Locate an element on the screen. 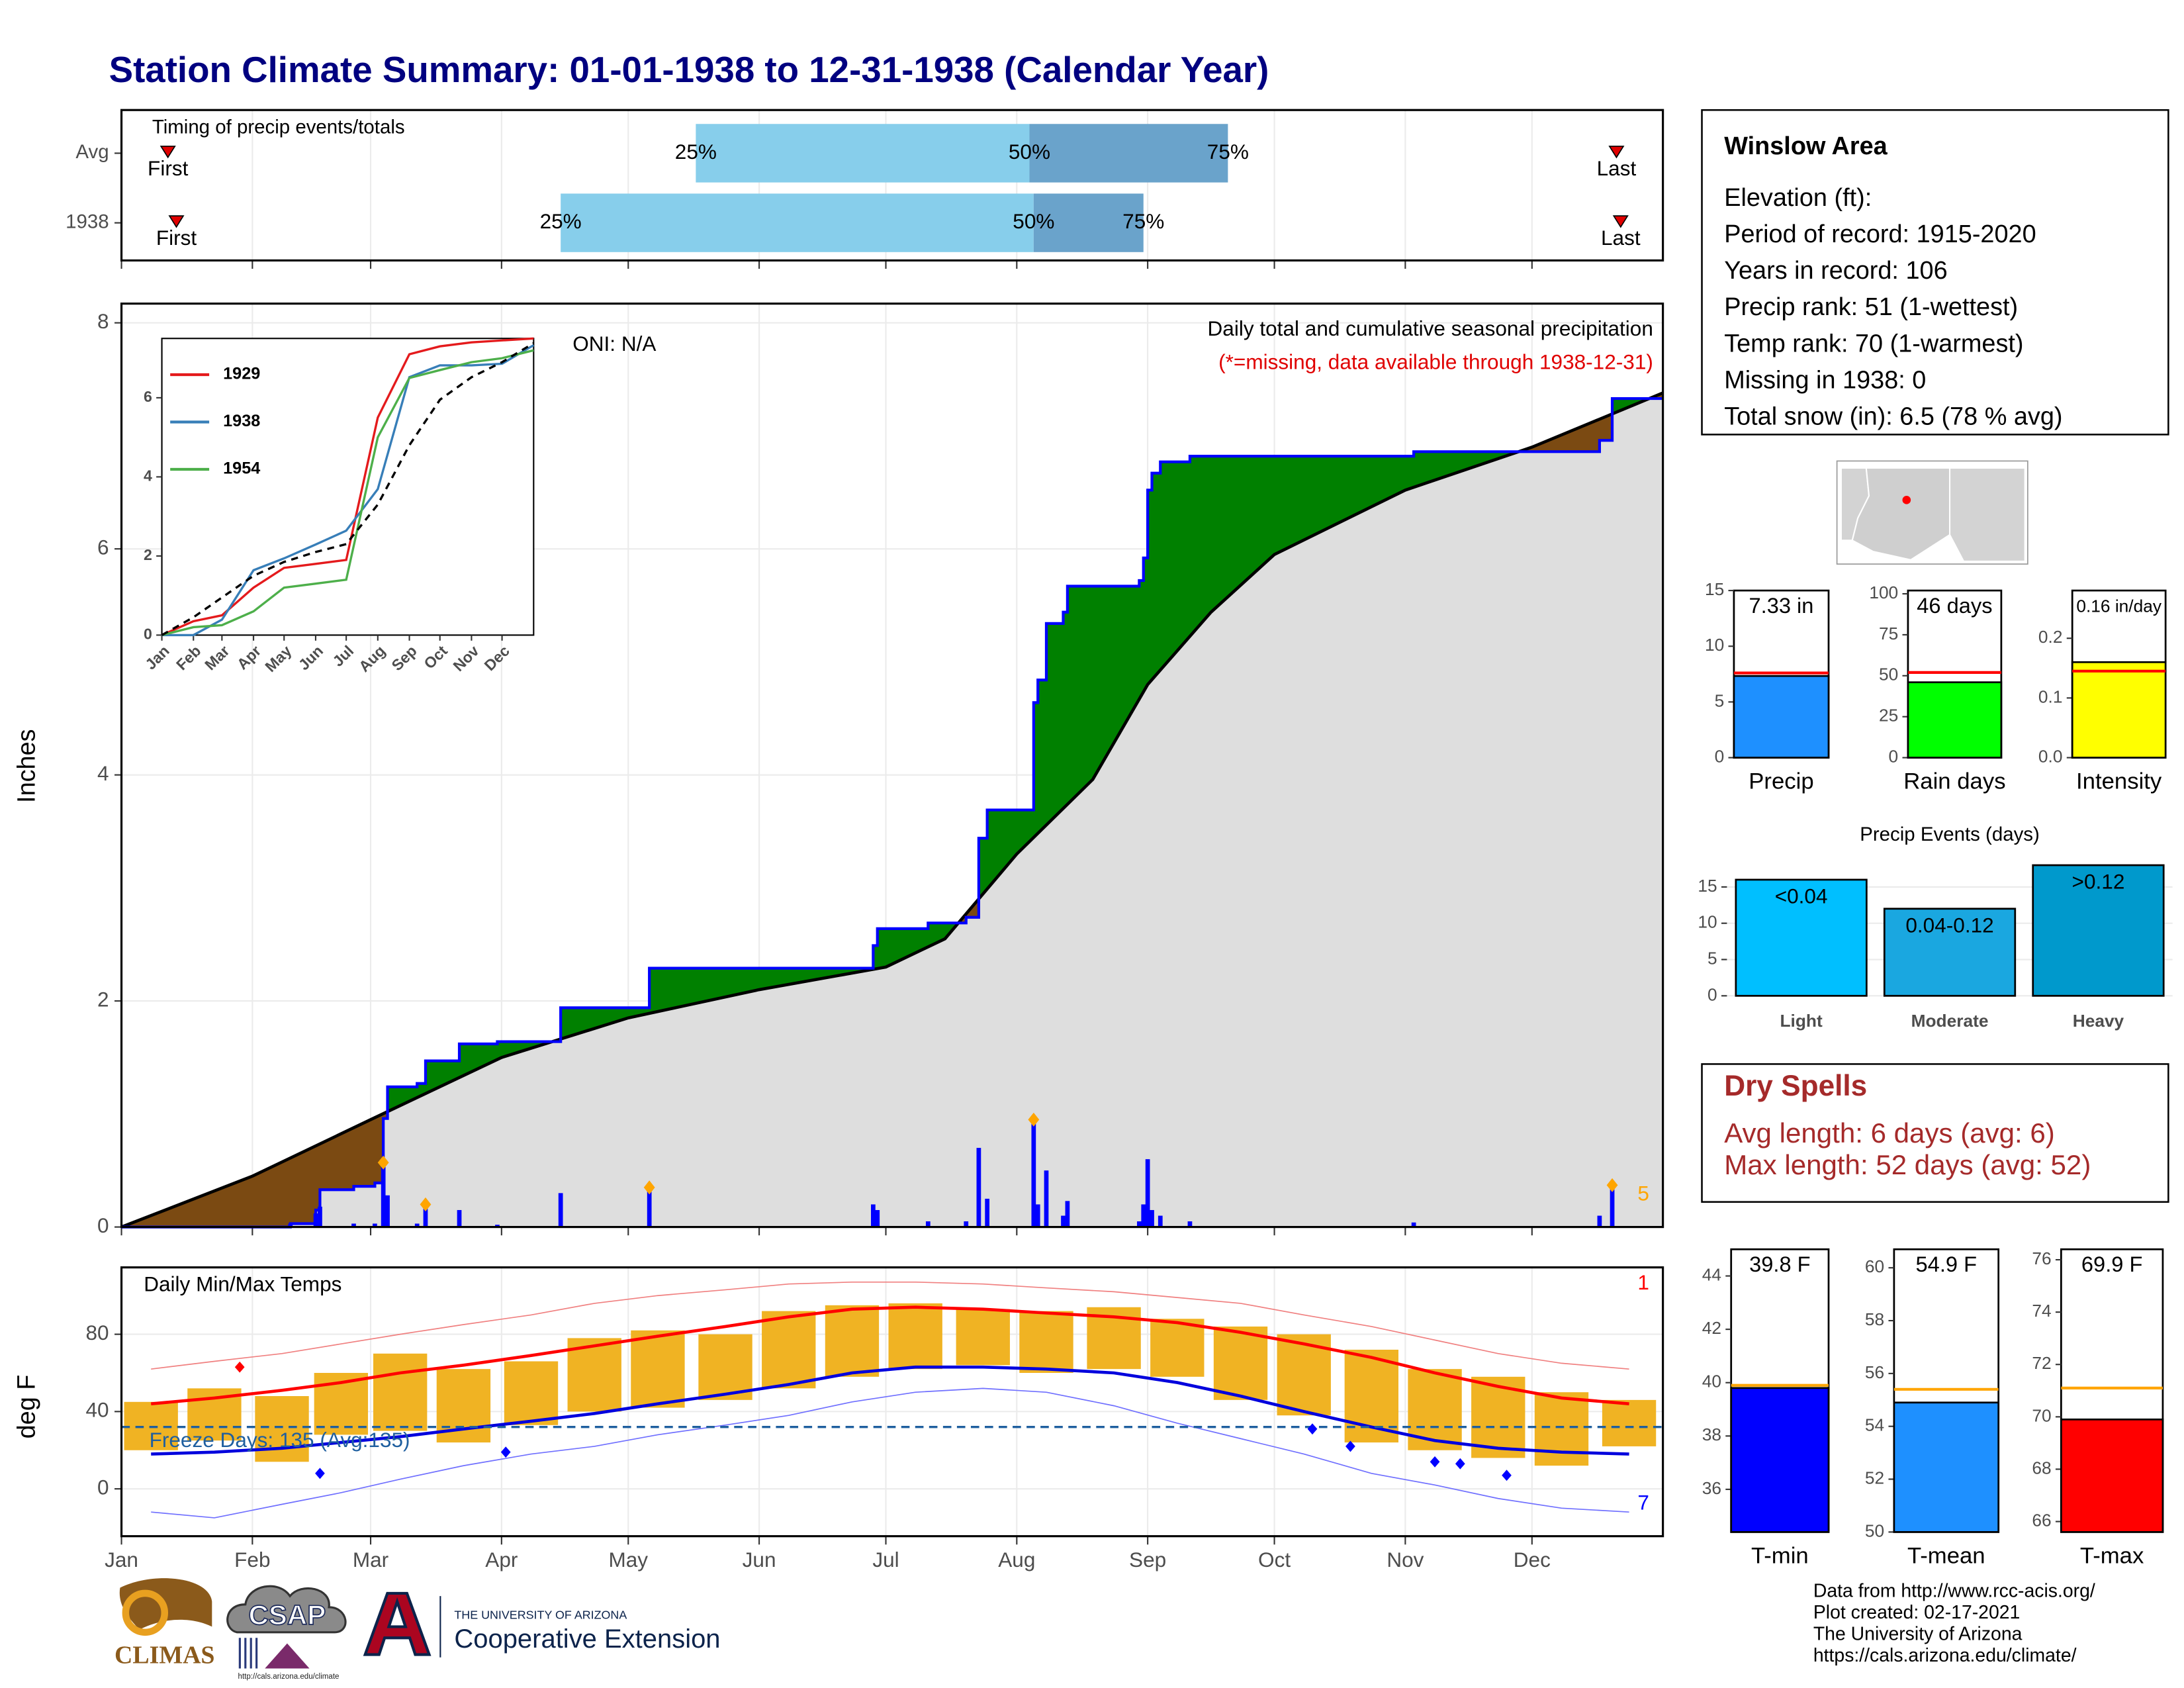 The width and height of the screenshot is (2184, 1688). dry-spells-title: Dry Spells is located at coordinates (1795, 1086).